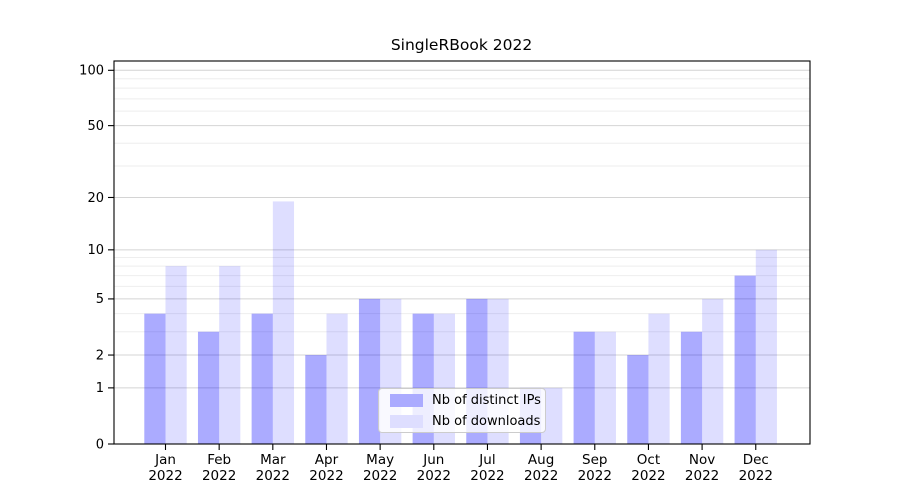 The image size is (900, 500). I want to click on x-tick-label: Dec 2022, so click(756, 468).